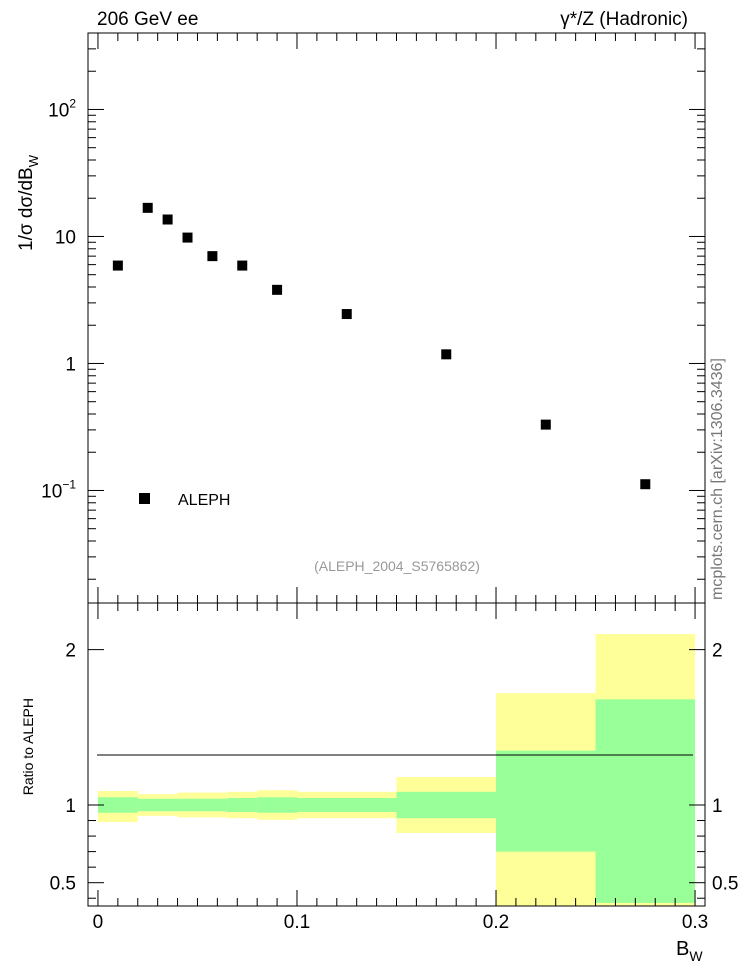  Describe the element at coordinates (297, 922) in the screenshot. I see `x-tick-label: 0.1` at that location.